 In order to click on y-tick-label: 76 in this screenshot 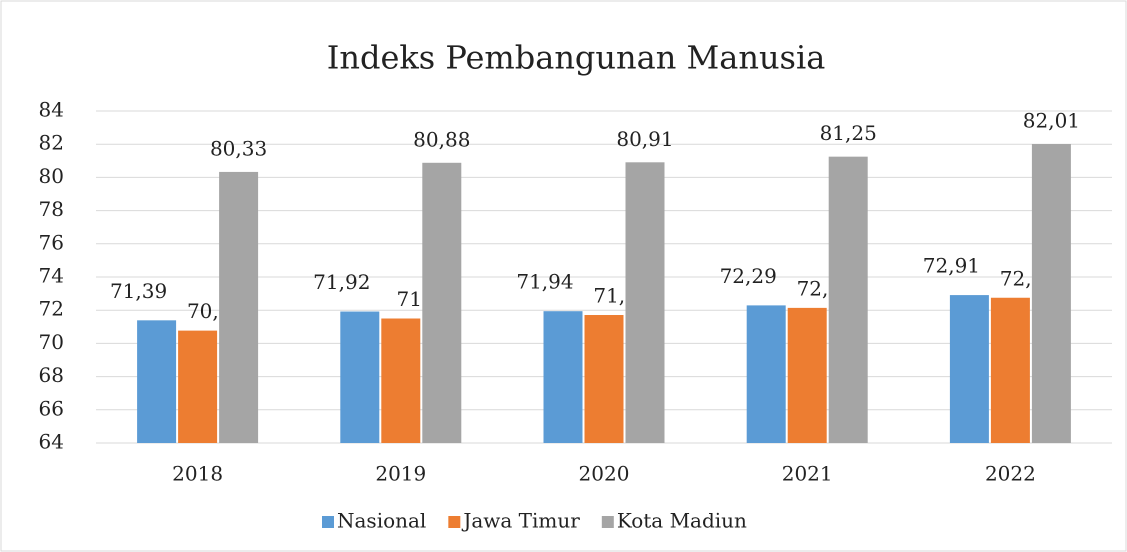, I will do `click(51, 242)`.